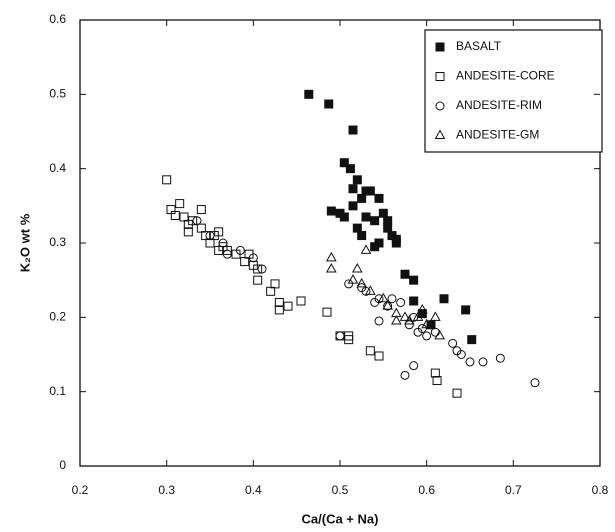 The image size is (615, 532). I want to click on x-tick-label: 0.4, so click(253, 490).